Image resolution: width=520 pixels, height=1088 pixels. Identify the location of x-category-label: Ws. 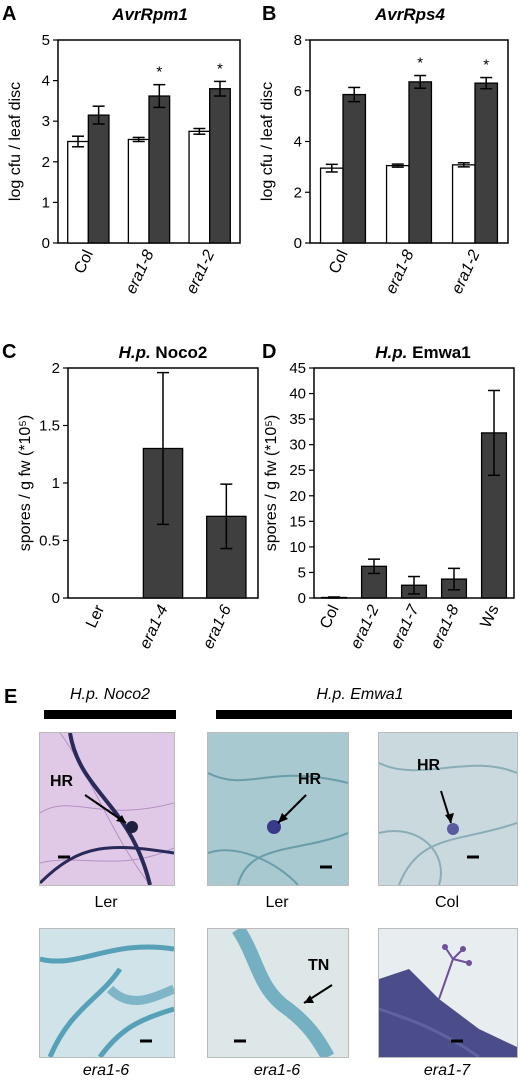
(489, 617).